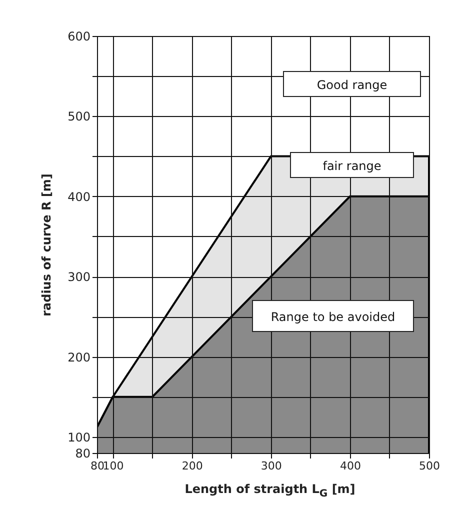 This screenshot has width=453, height=514. Describe the element at coordinates (113, 466) in the screenshot. I see `x-tick-label: 100` at that location.